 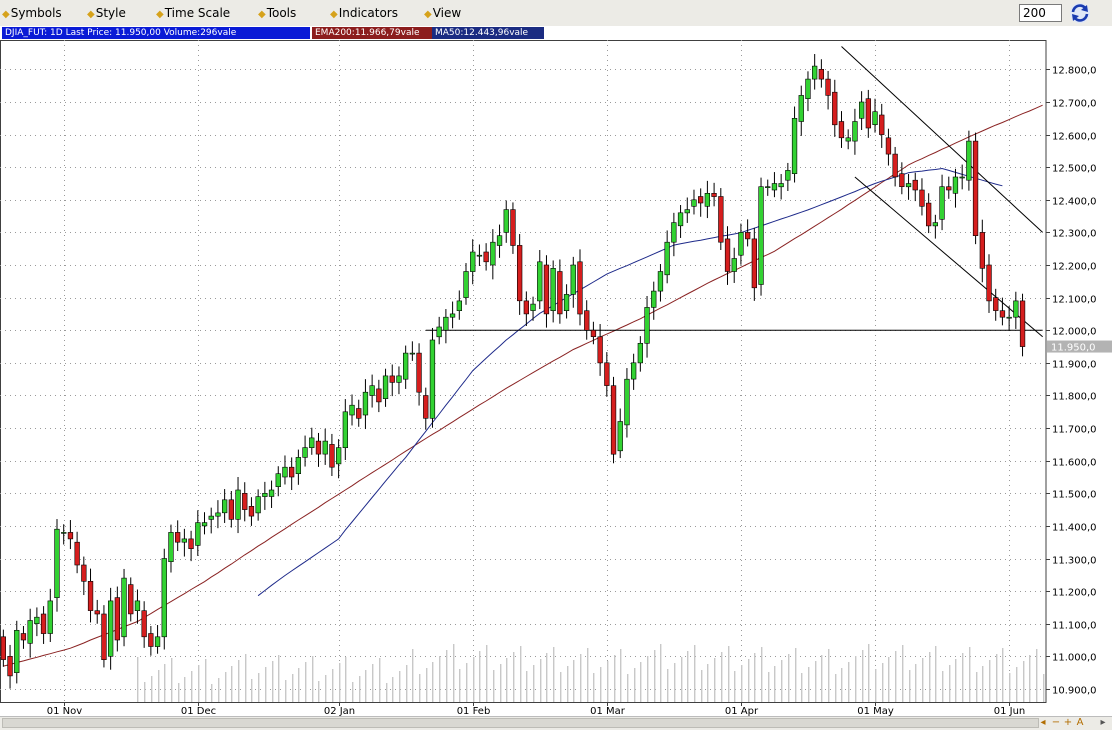 What do you see at coordinates (1074, 104) in the screenshot?
I see `y-tick-label: 12.700,0` at bounding box center [1074, 104].